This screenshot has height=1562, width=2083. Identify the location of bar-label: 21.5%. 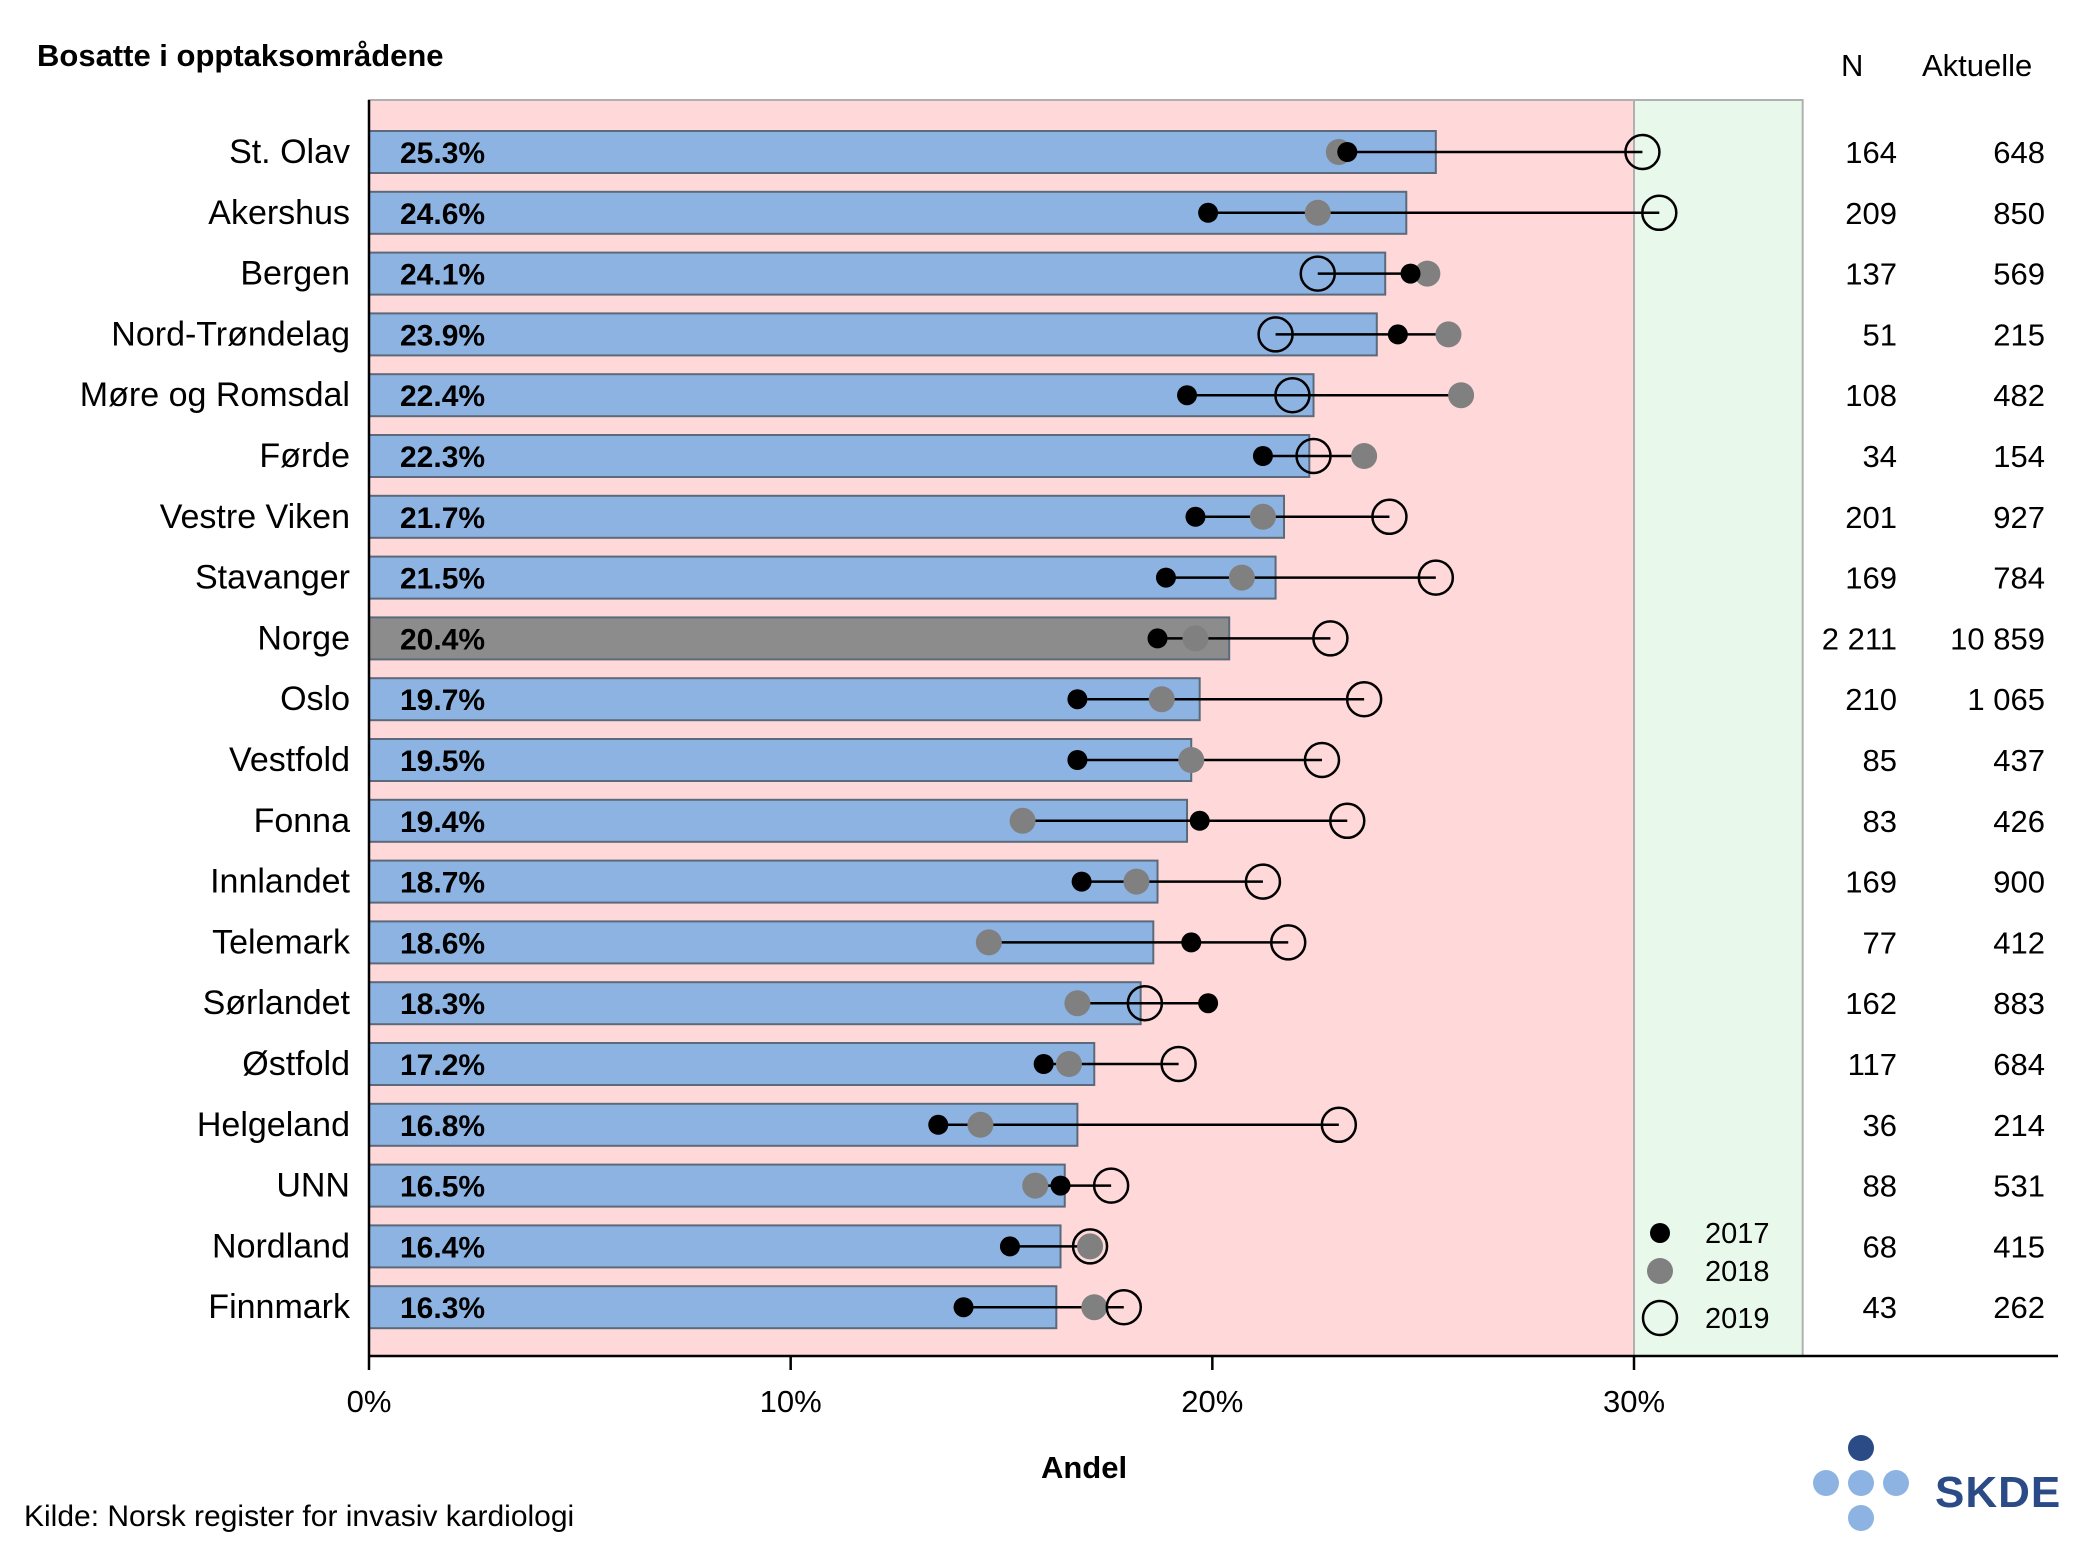
(442, 579).